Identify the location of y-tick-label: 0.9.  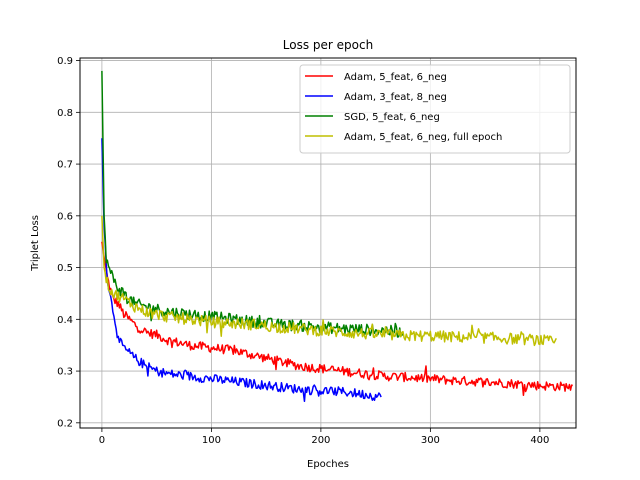
(65, 61).